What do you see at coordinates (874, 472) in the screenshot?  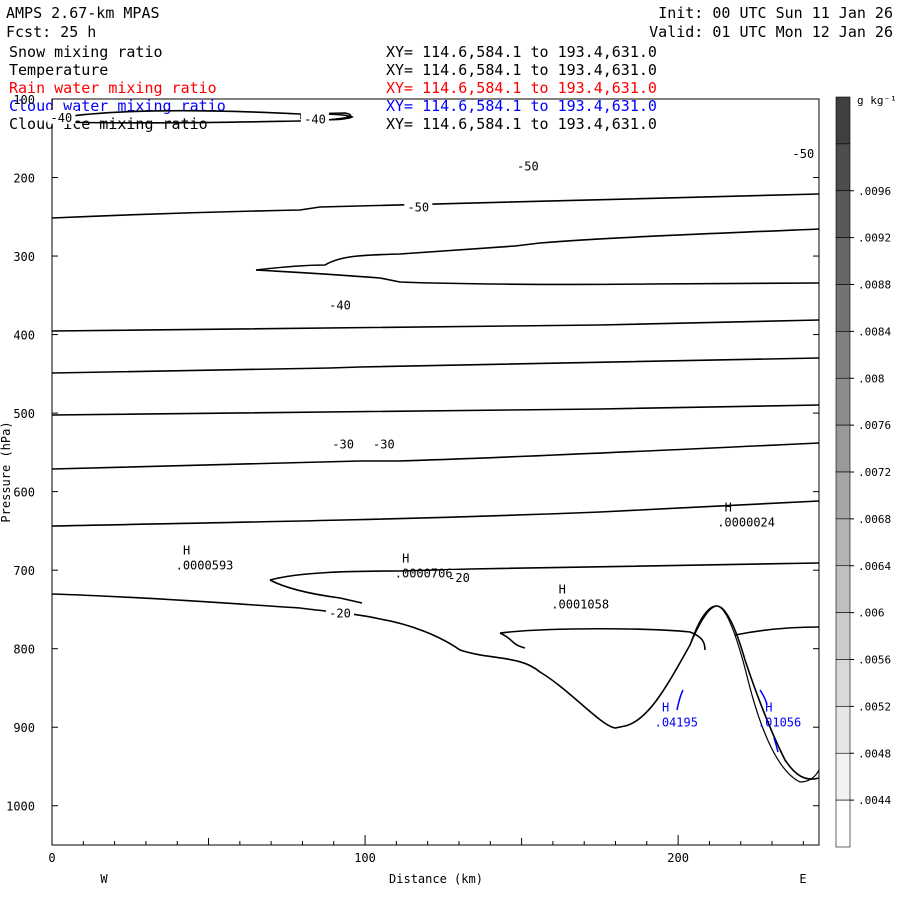 I see `colorbar-label: .0072` at bounding box center [874, 472].